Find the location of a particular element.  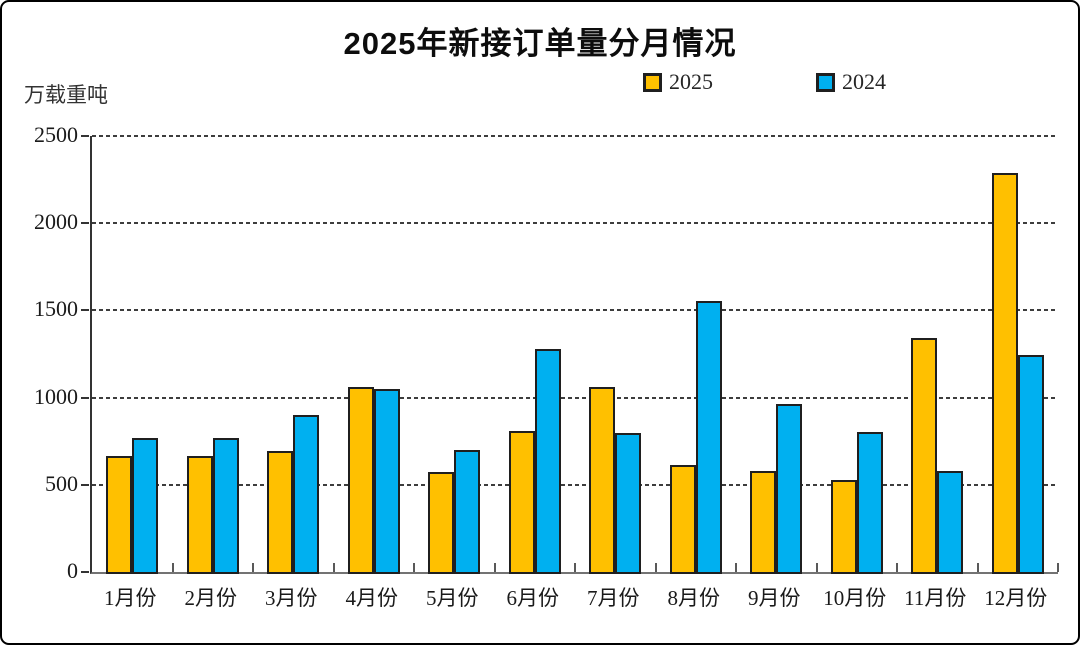

y-axis-tick-label: 500 is located at coordinates (61, 483).